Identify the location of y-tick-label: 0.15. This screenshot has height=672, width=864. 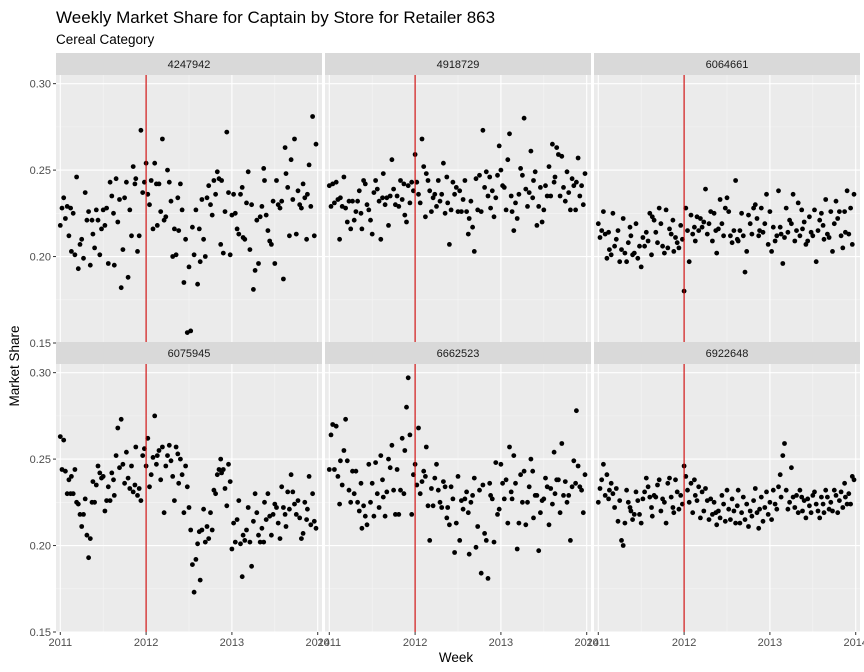
(40, 633).